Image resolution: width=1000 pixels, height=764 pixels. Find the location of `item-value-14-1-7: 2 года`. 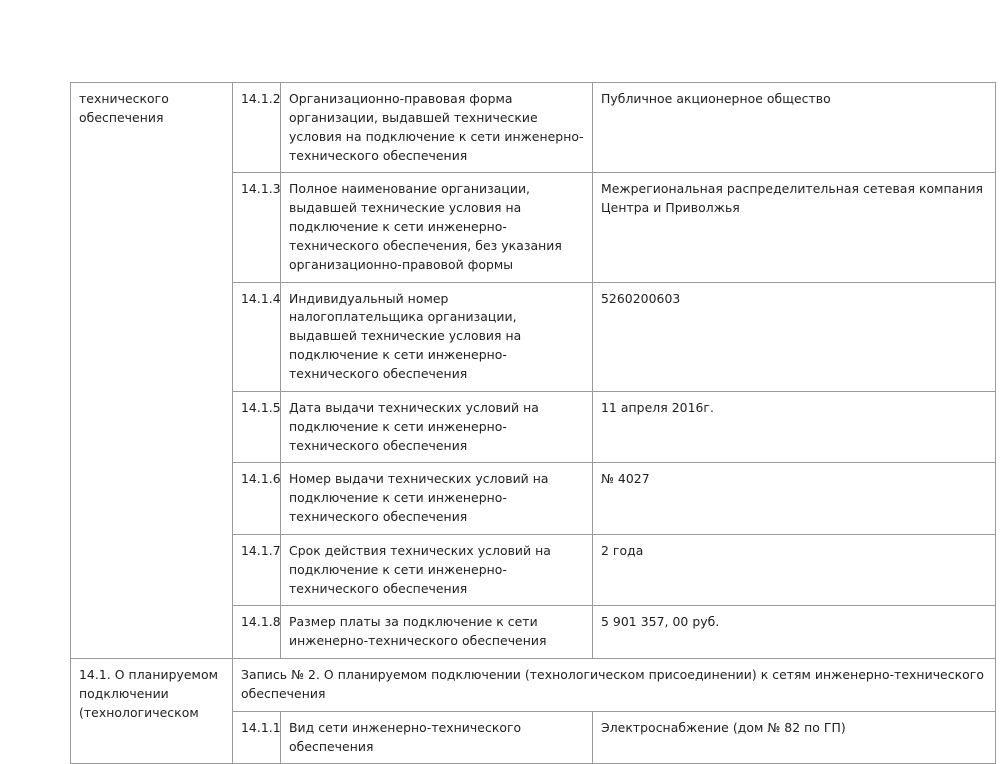

item-value-14-1-7: 2 года is located at coordinates (794, 570).